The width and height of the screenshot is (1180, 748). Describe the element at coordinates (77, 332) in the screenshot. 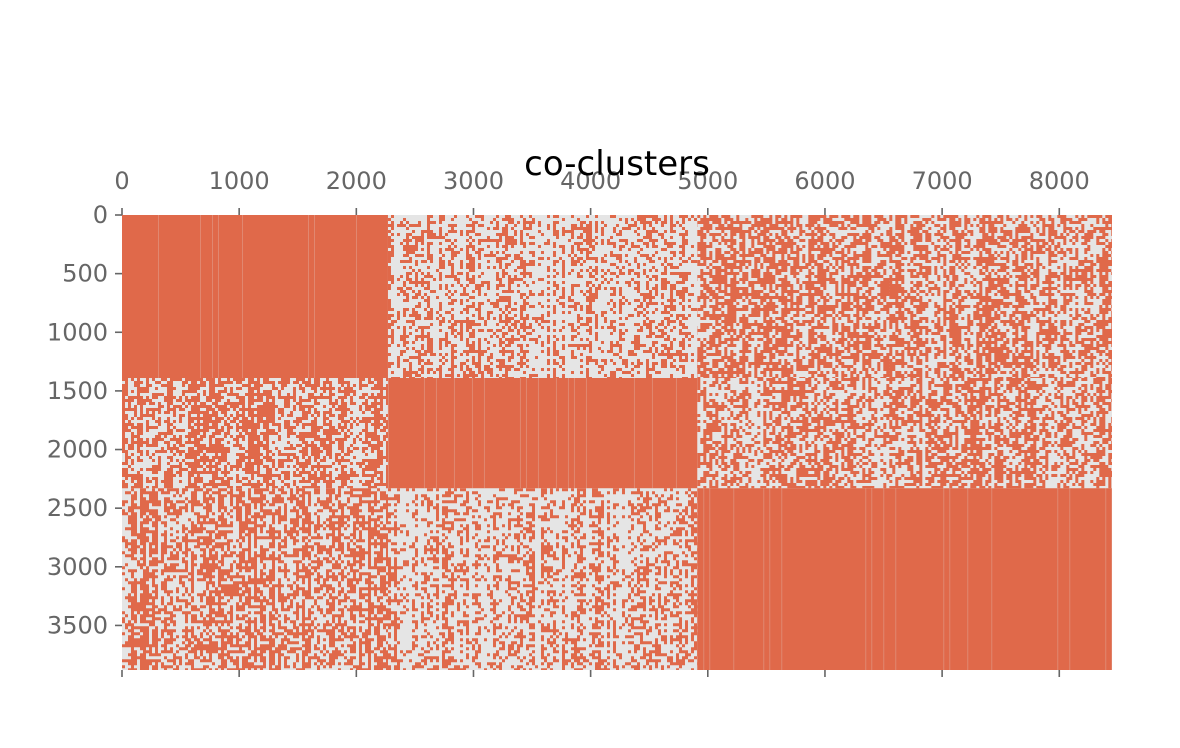

I see `y-tick-label: 1000` at that location.